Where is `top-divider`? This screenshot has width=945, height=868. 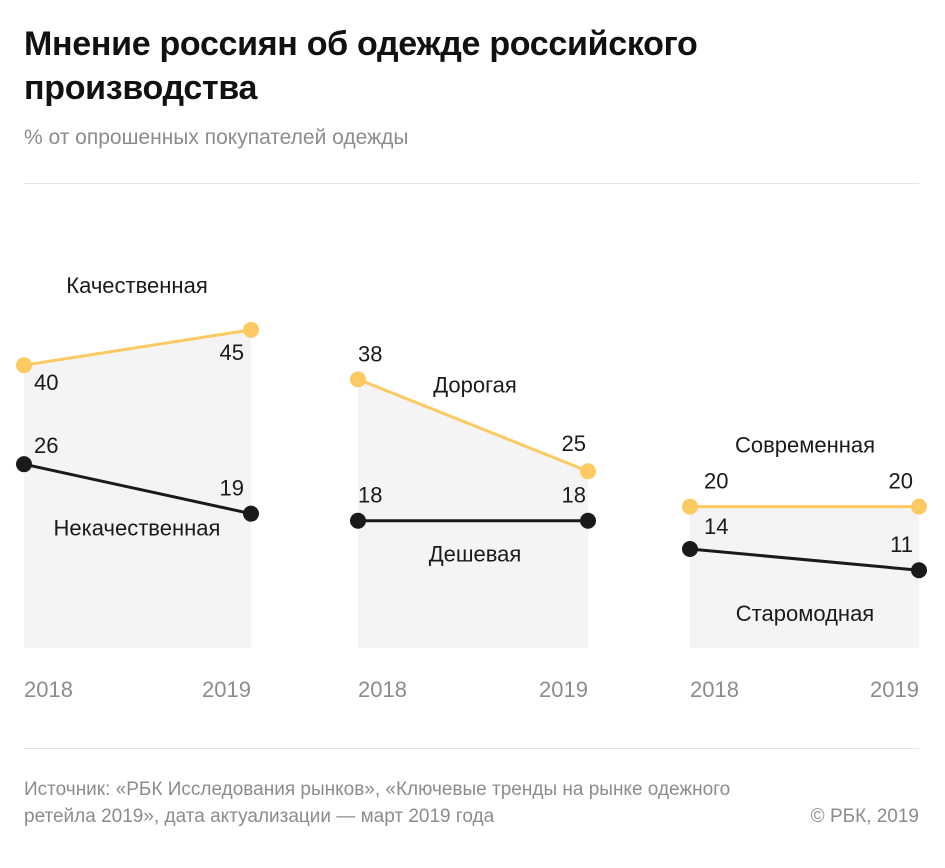
top-divider is located at coordinates (471, 183).